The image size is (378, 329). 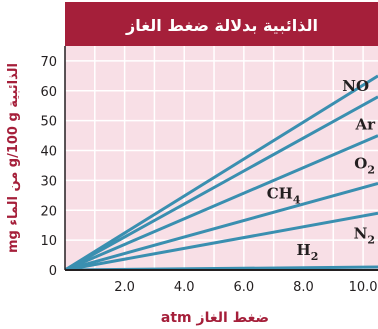 I want to click on x-tick-label: 4.0, so click(x=184, y=287).